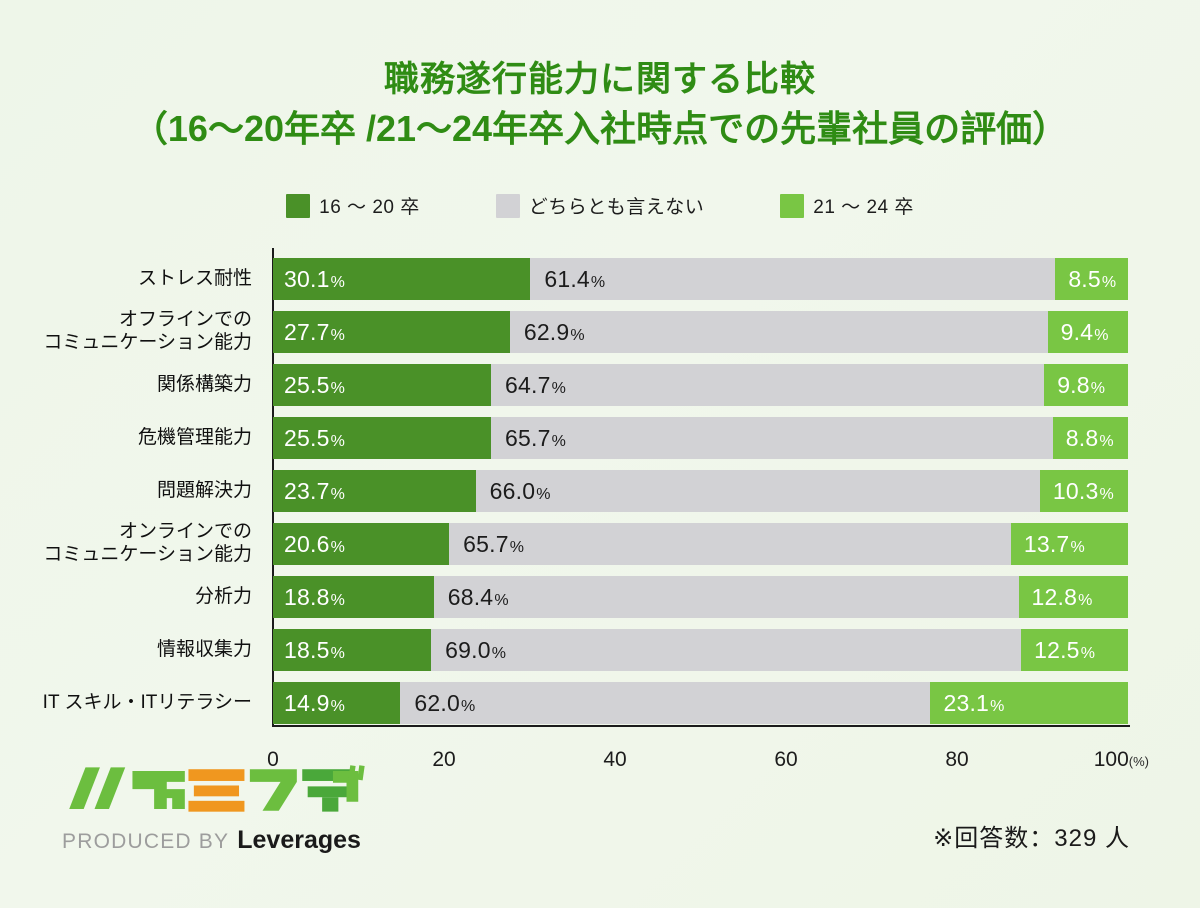 Image resolution: width=1200 pixels, height=908 pixels. I want to click on table-row: 25.5% 65.7% 8.8%, so click(700, 438).